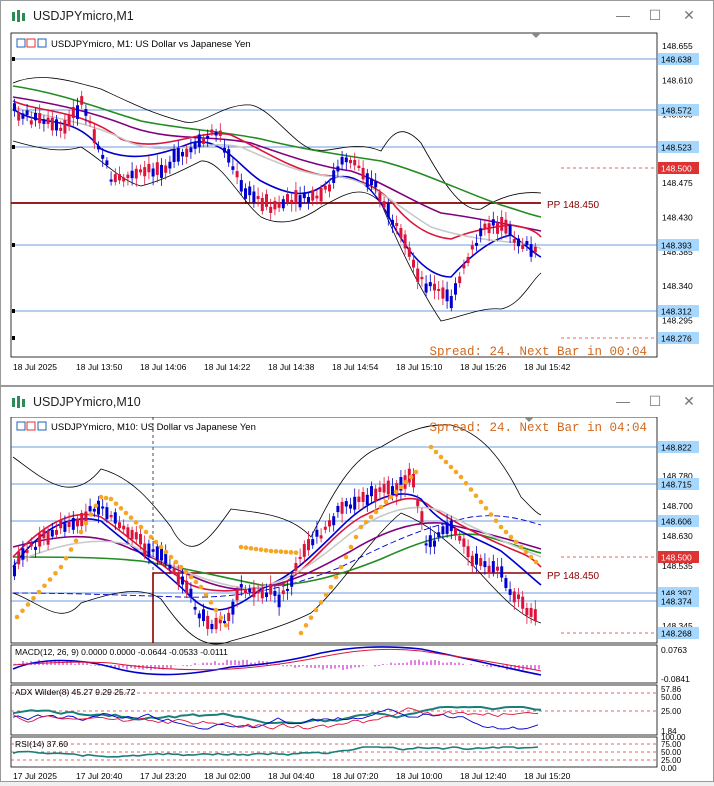  I want to click on price-label-box: 148.268, so click(678, 633).